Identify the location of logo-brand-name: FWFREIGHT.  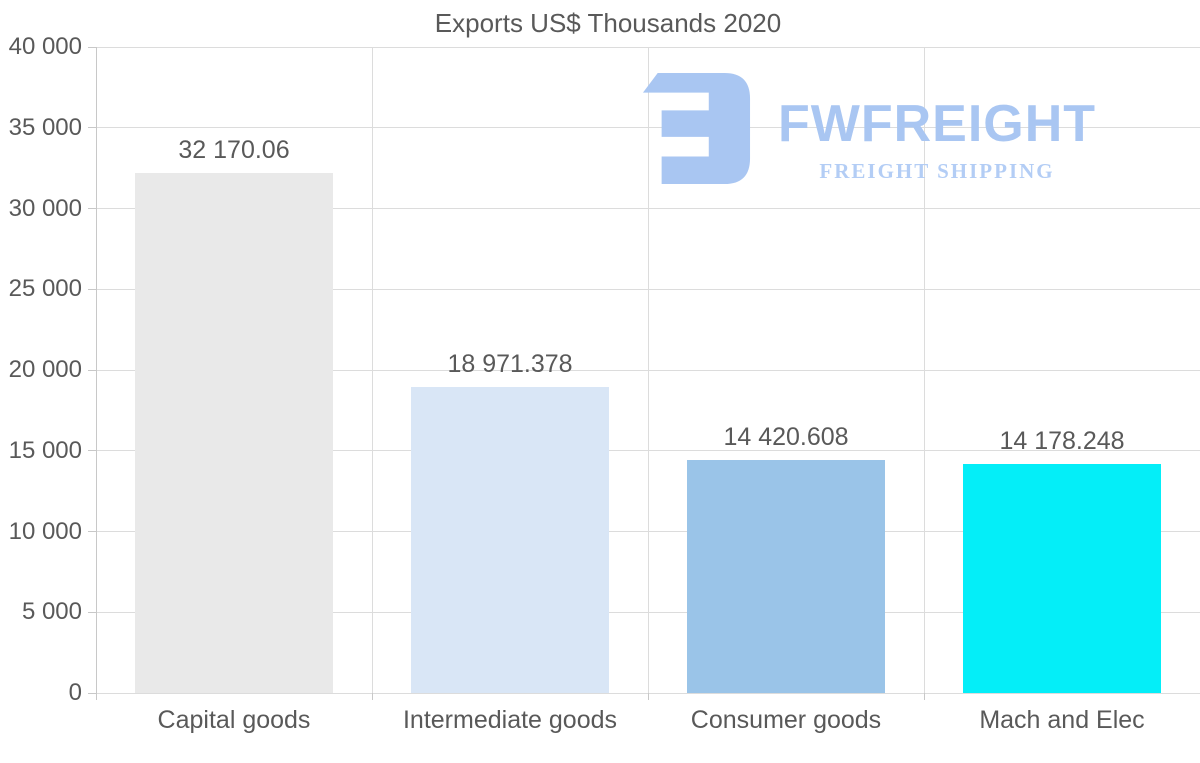
(937, 124).